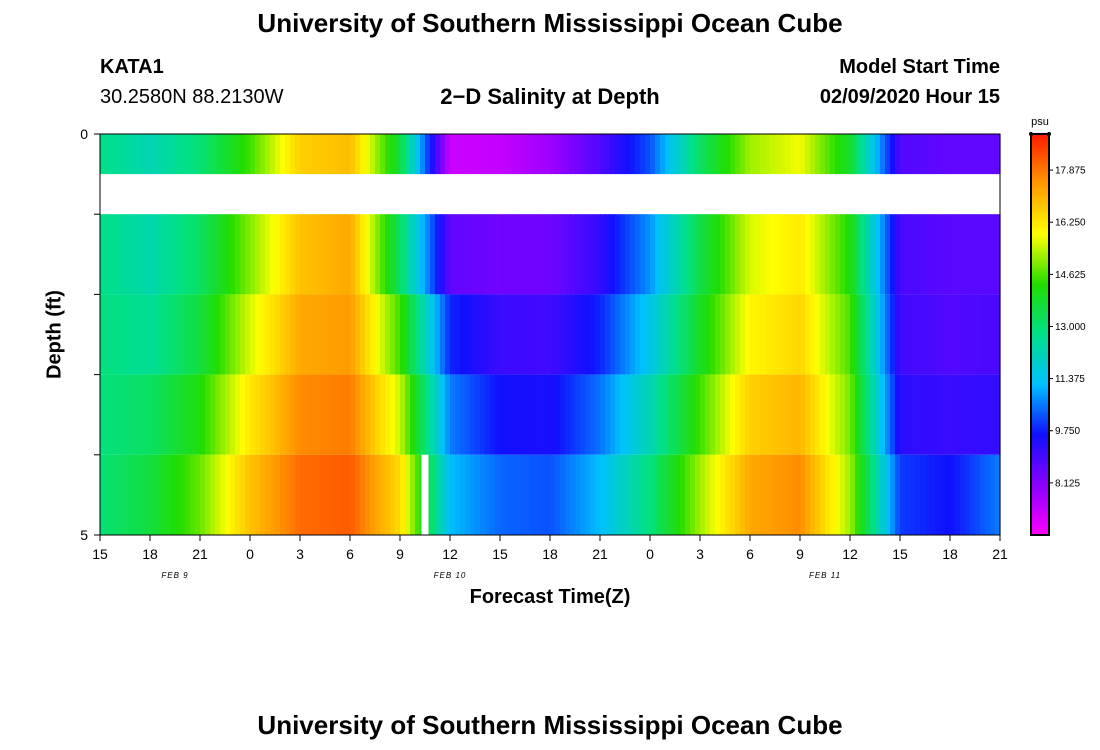 Image resolution: width=1100 pixels, height=750 pixels. I want to click on colorbar-tick-label: 11.375, so click(1070, 379).